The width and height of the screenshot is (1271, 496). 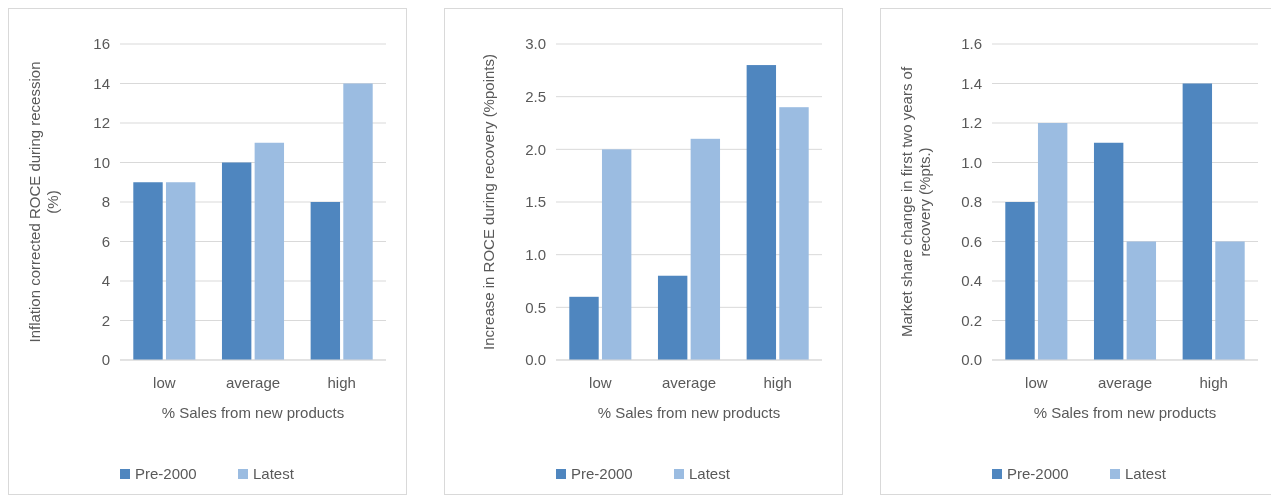 What do you see at coordinates (971, 44) in the screenshot?
I see `y-tick-label: 1.6` at bounding box center [971, 44].